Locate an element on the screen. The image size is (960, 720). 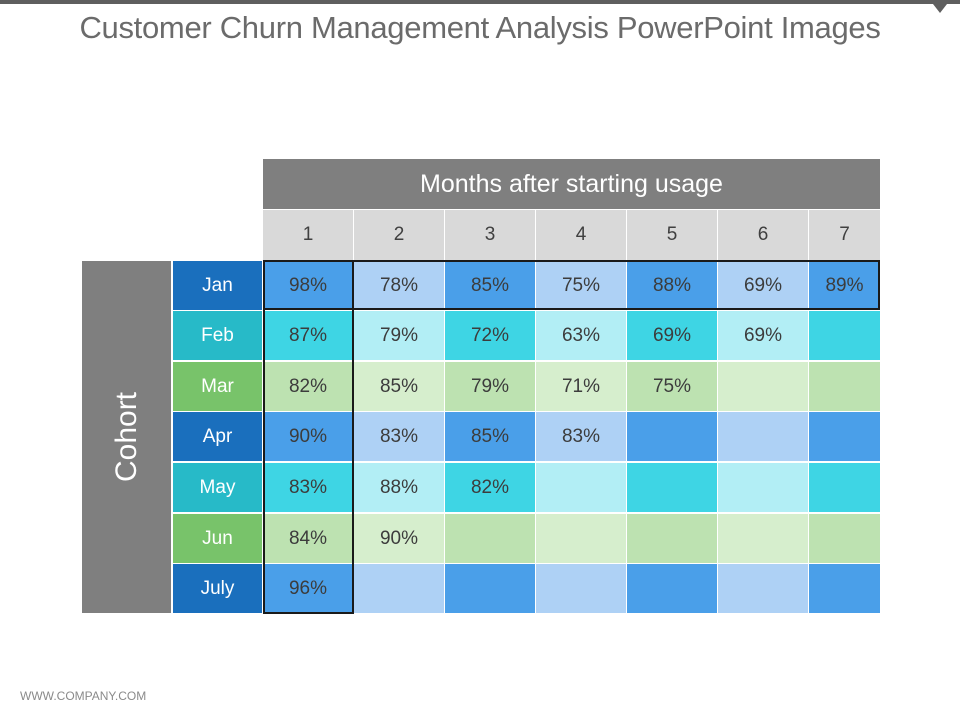
table-cell: 87% is located at coordinates (308, 335).